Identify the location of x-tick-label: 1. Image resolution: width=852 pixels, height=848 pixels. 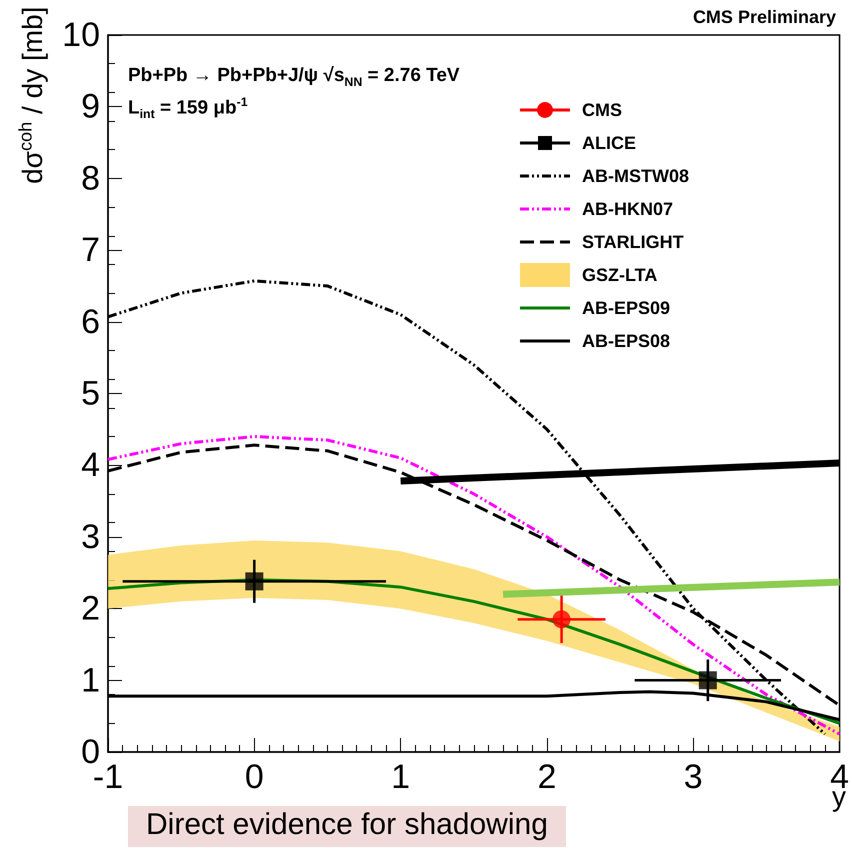
(400, 777).